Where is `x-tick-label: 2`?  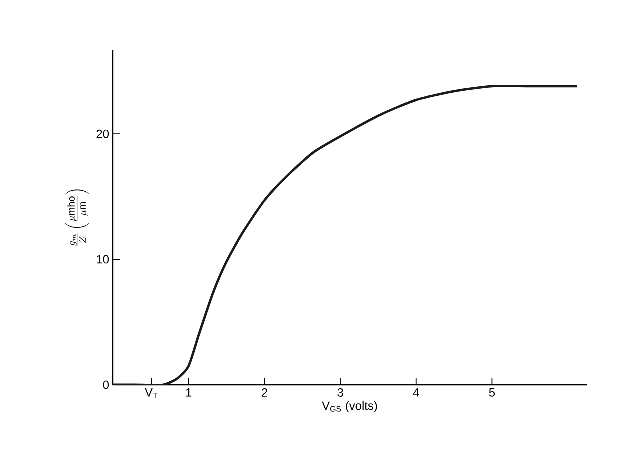
x-tick-label: 2 is located at coordinates (265, 392).